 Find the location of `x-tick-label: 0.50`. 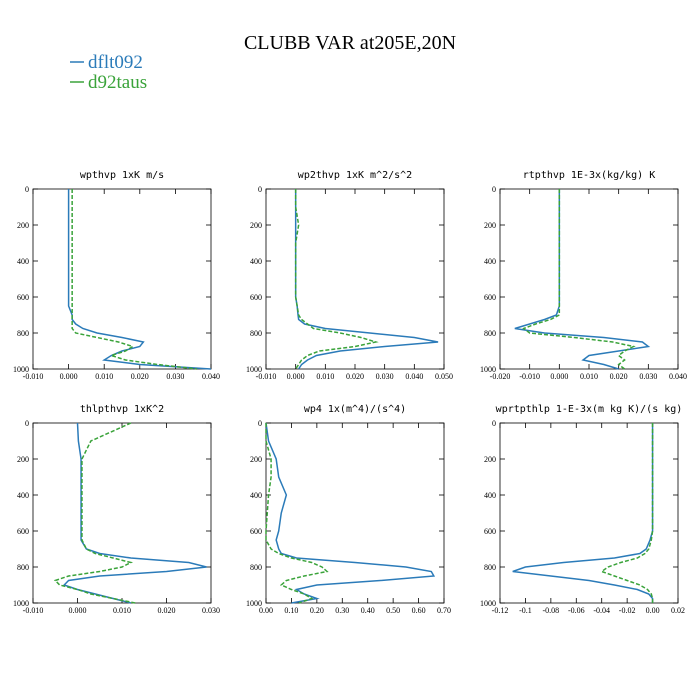

x-tick-label: 0.50 is located at coordinates (393, 610).